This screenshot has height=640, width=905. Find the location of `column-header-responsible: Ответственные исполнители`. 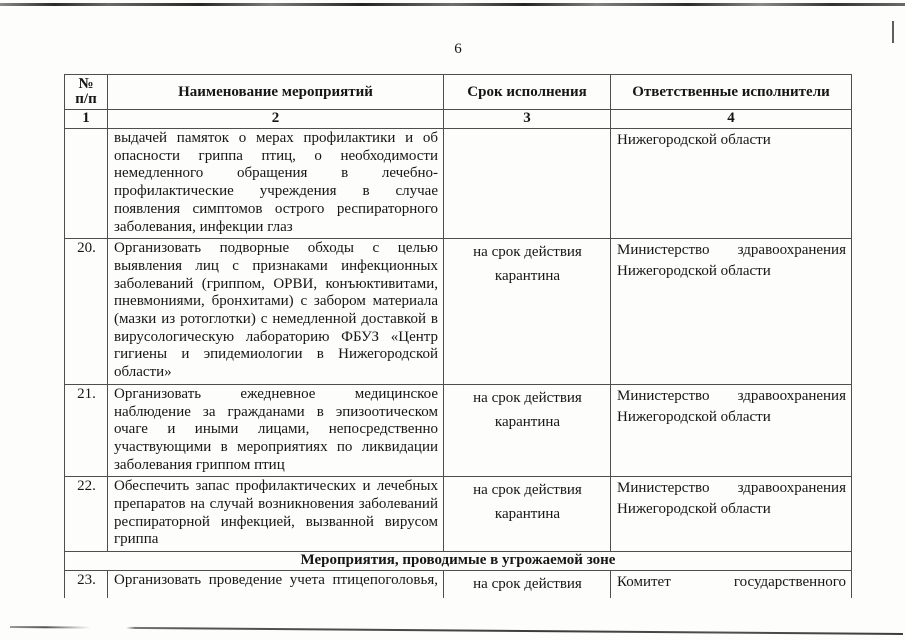

column-header-responsible: Ответственные исполнители is located at coordinates (731, 92).